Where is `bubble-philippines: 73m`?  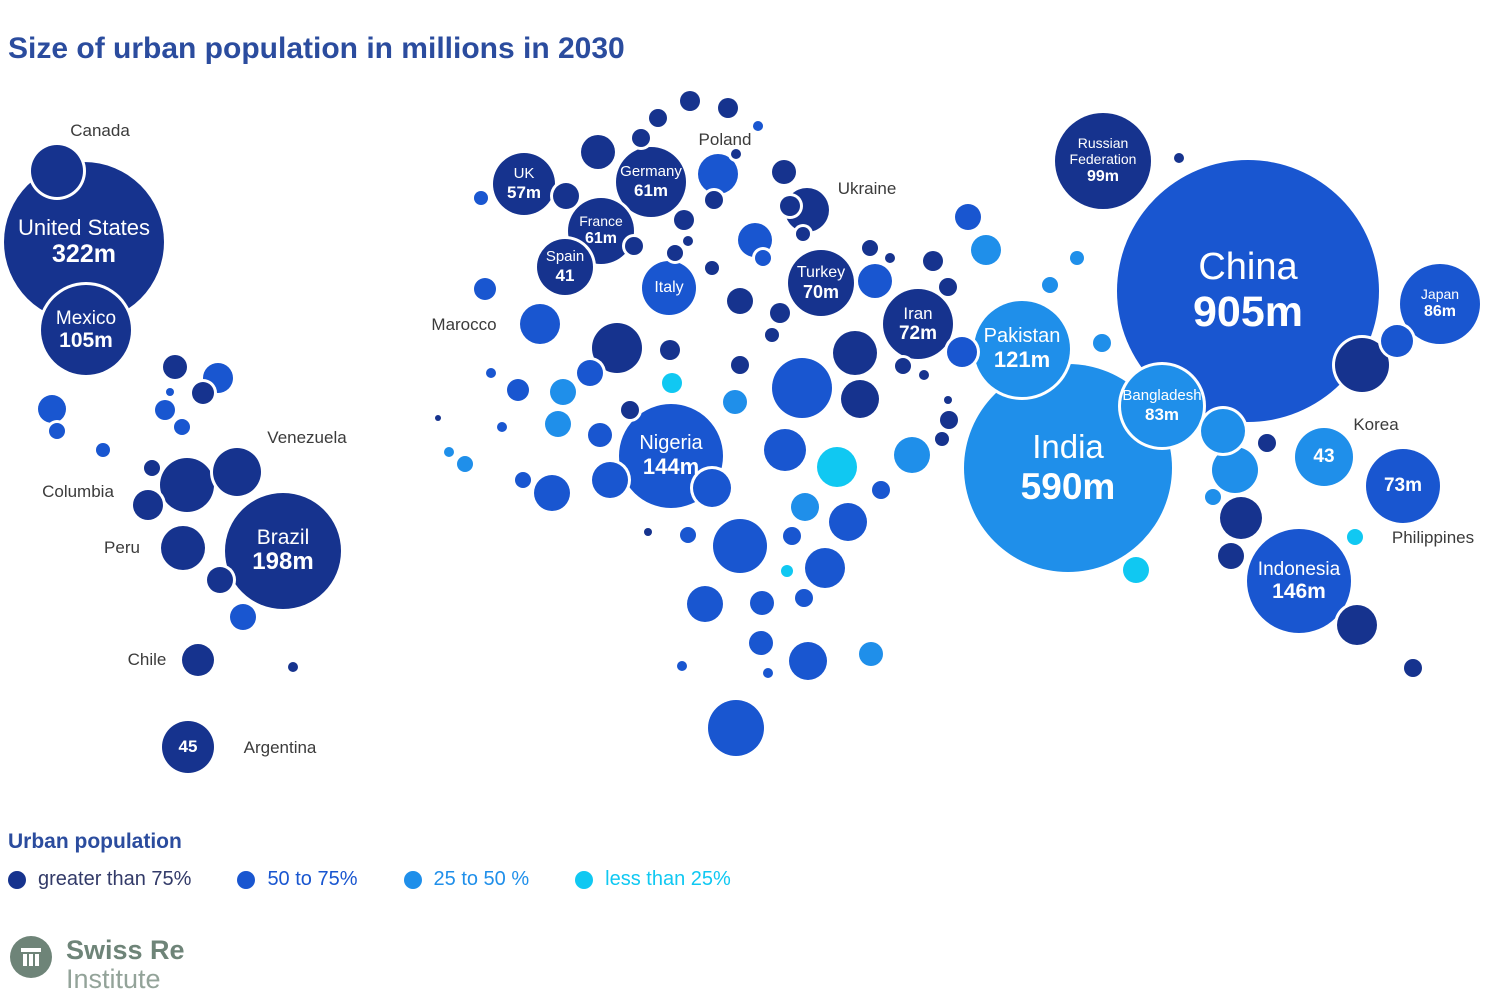
bubble-philippines: 73m is located at coordinates (1403, 486).